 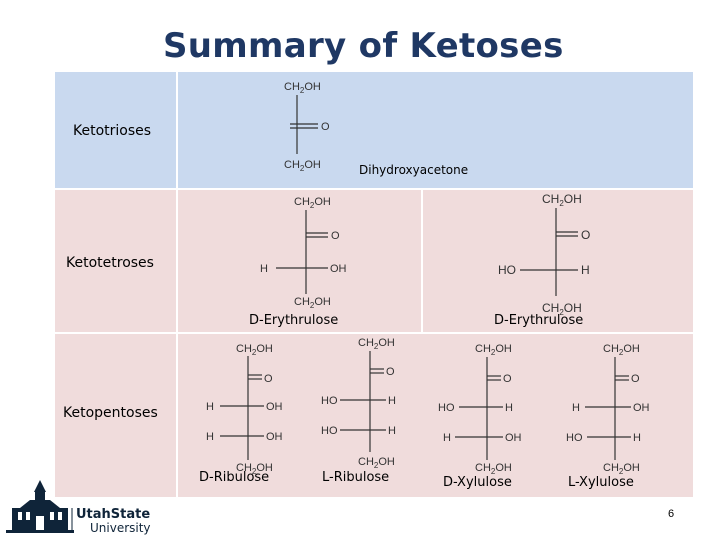 I want to click on ch2oh-bottom-label: CH2OH, so click(x=302, y=166).